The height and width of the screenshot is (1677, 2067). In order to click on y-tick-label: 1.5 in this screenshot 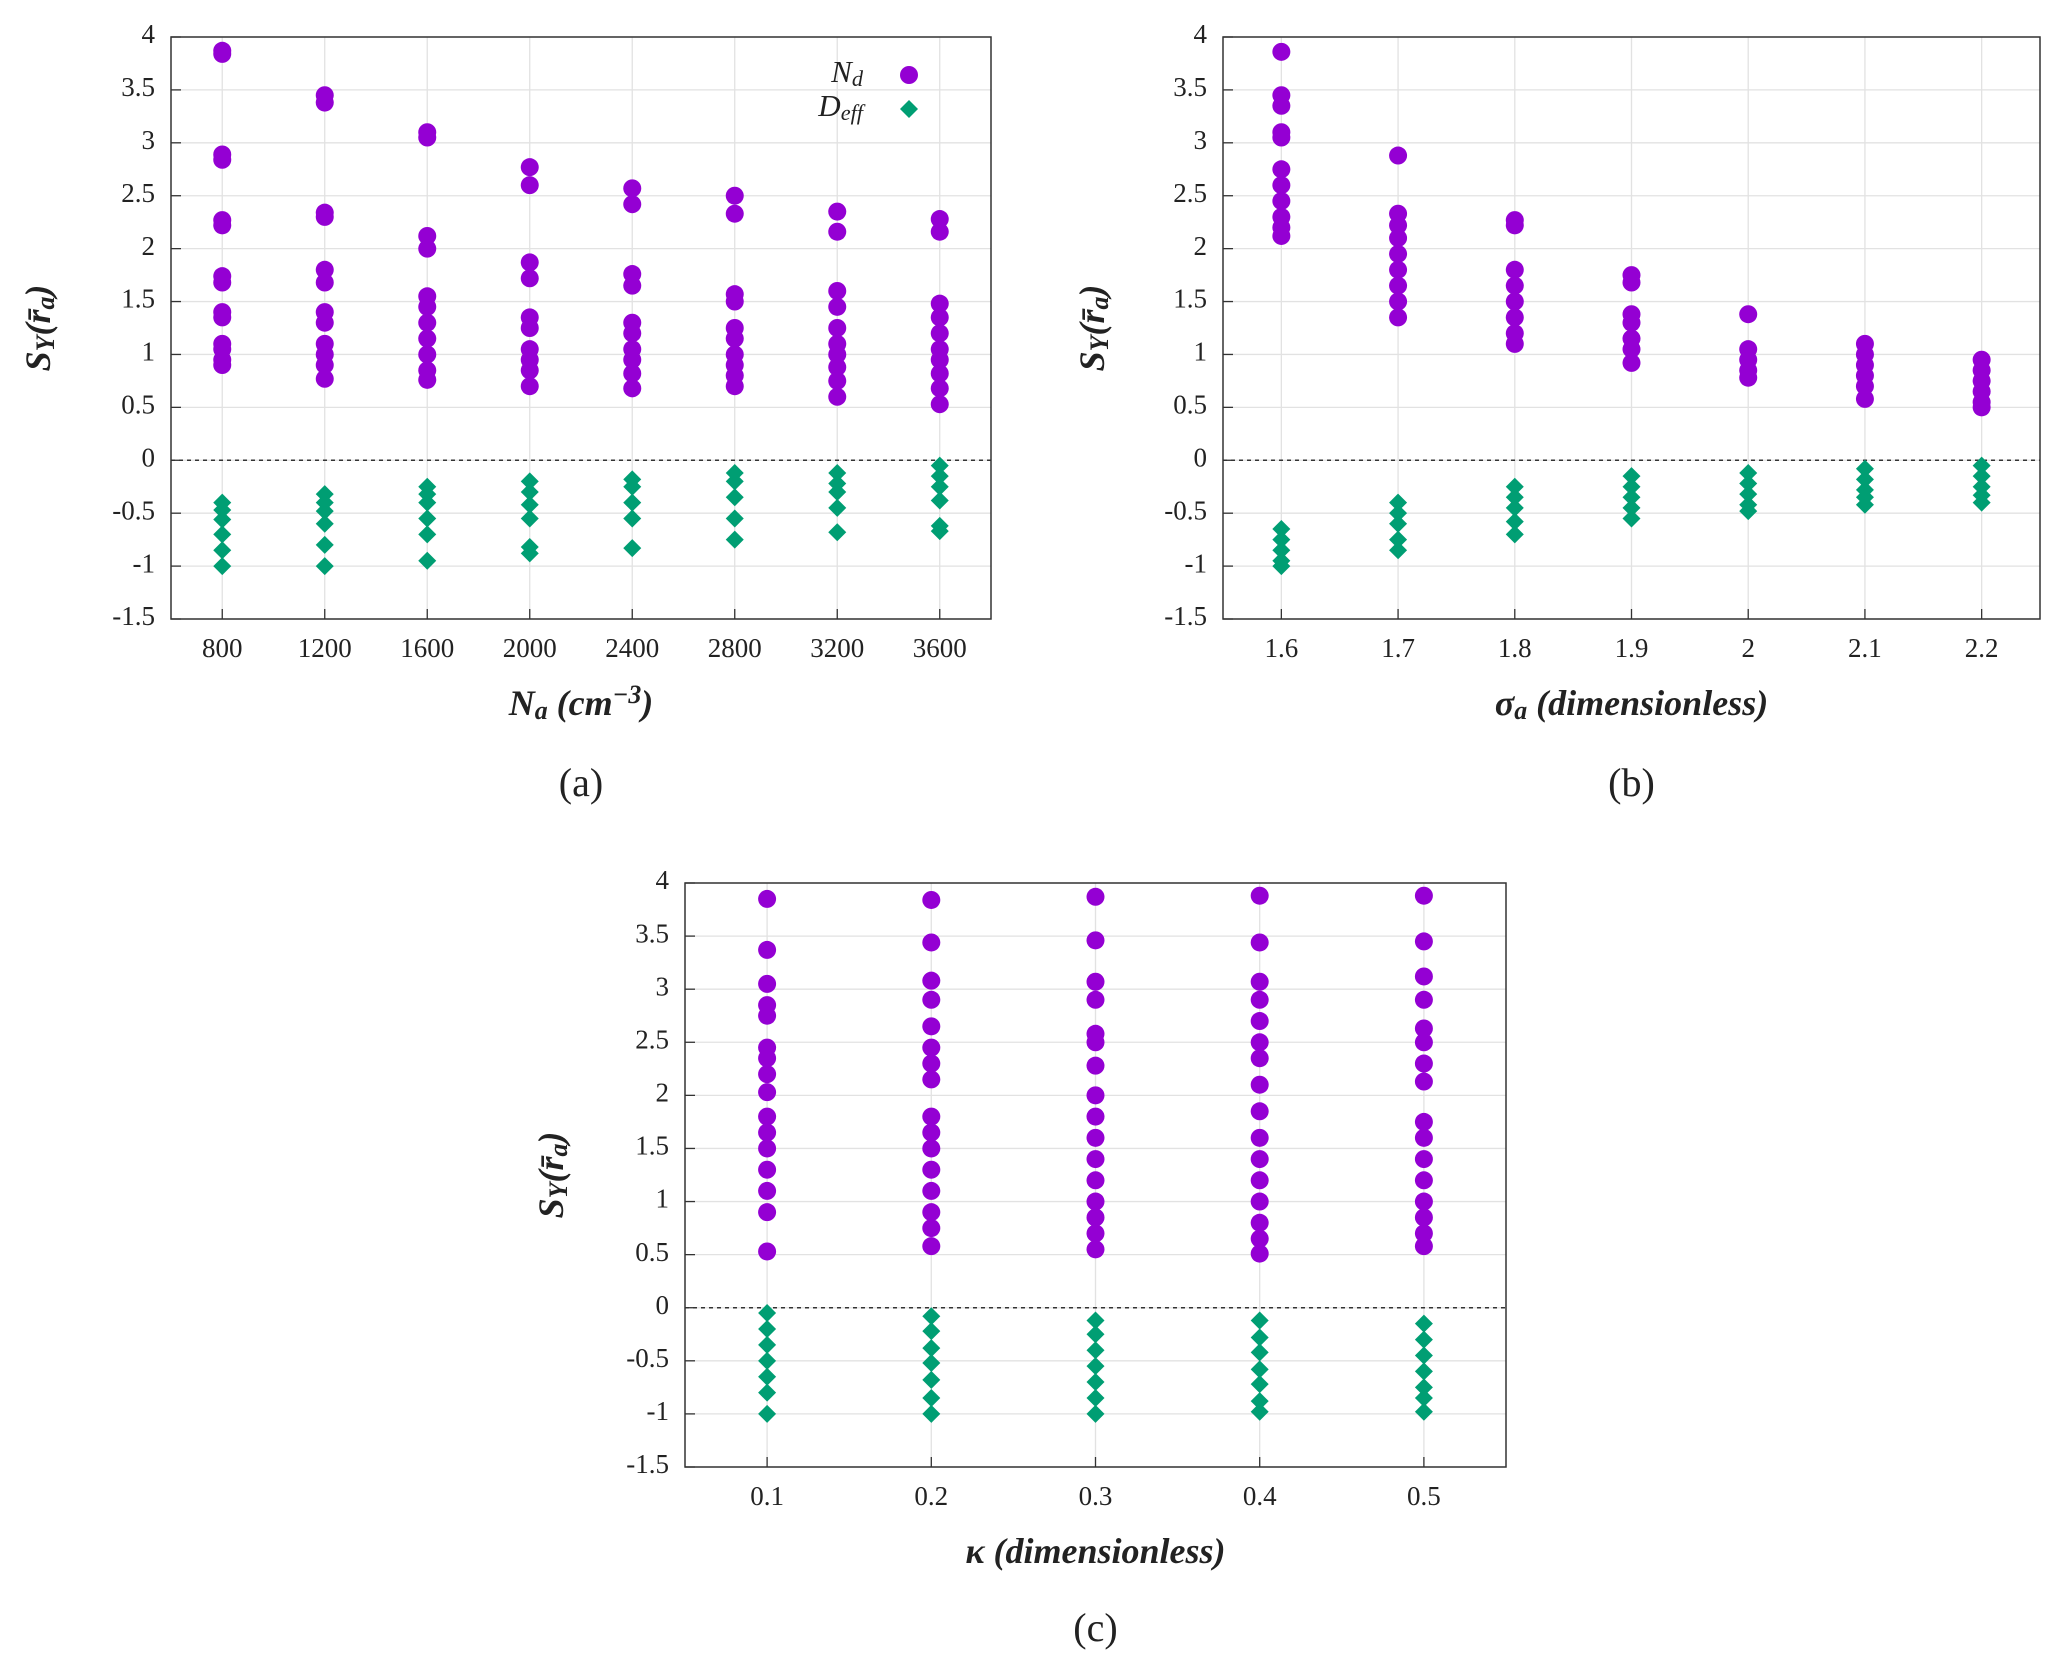, I will do `click(138, 299)`.